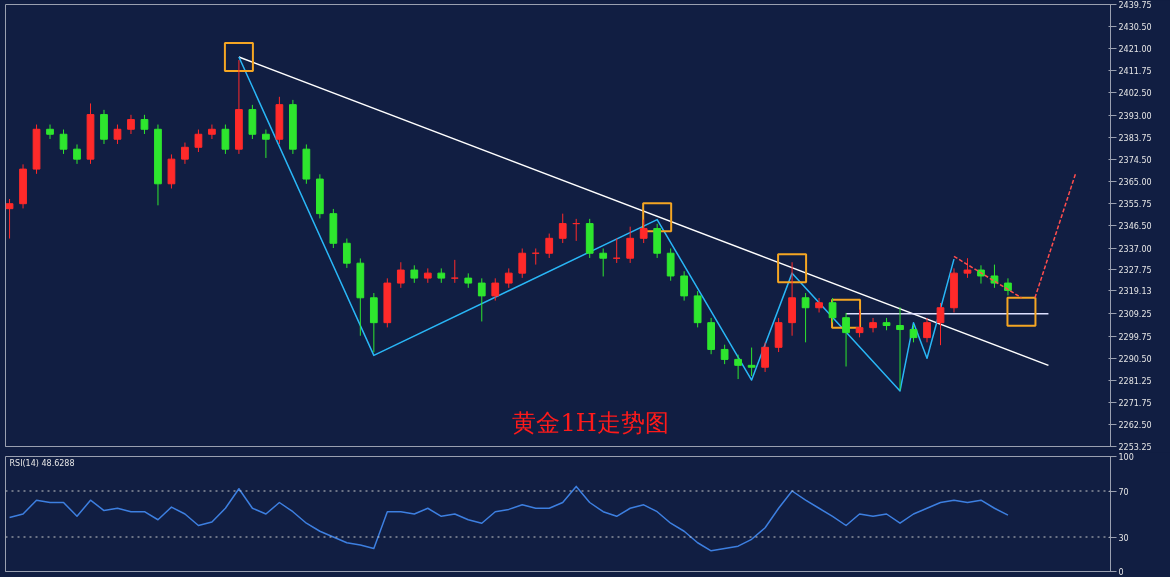 The image size is (1170, 577). What do you see at coordinates (42, 463) in the screenshot?
I see `chart-title: RSI(14) 48.6288` at bounding box center [42, 463].